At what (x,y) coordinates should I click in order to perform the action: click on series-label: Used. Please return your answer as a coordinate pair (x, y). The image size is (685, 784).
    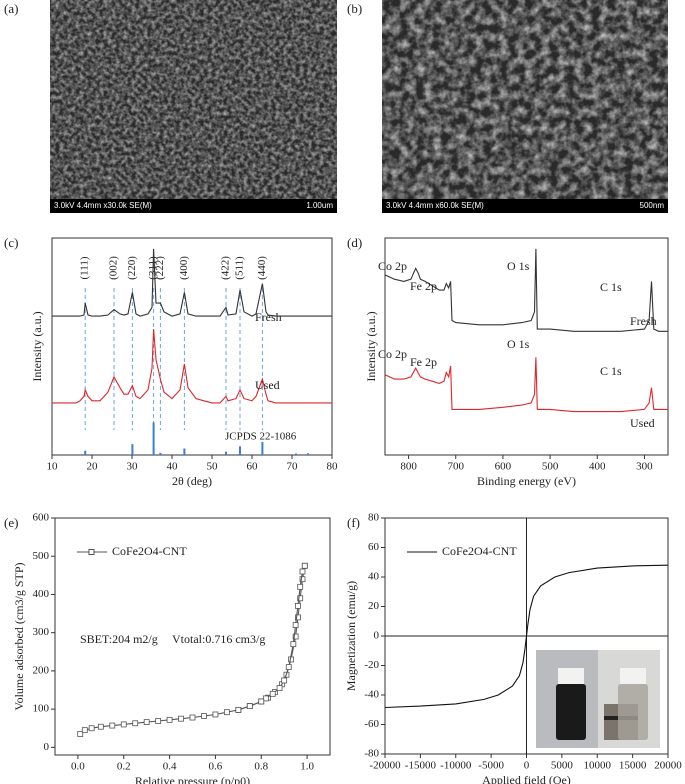
    Looking at the image, I should click on (642, 423).